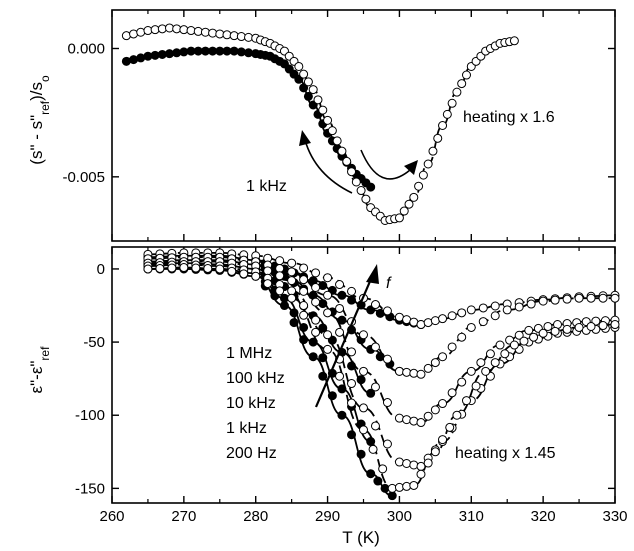  Describe the element at coordinates (358, 162) in the screenshot. I see `top-direction-arrows` at that location.